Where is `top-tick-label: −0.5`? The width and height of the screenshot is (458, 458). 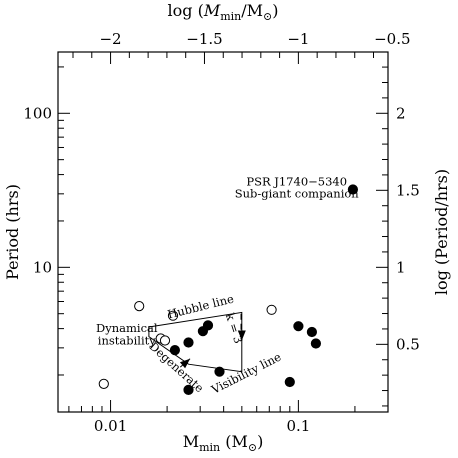
top-tick-label: −0.5 is located at coordinates (392, 39).